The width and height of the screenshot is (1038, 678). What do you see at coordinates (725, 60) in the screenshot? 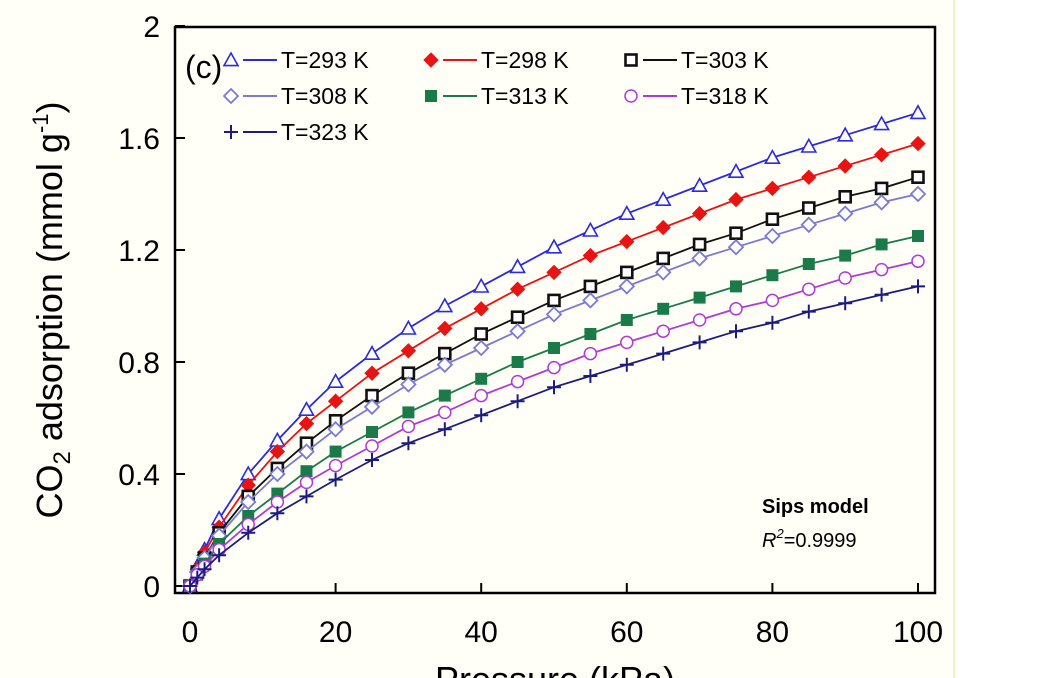
I see `legend-label-t-303-k: T=303 K` at bounding box center [725, 60].